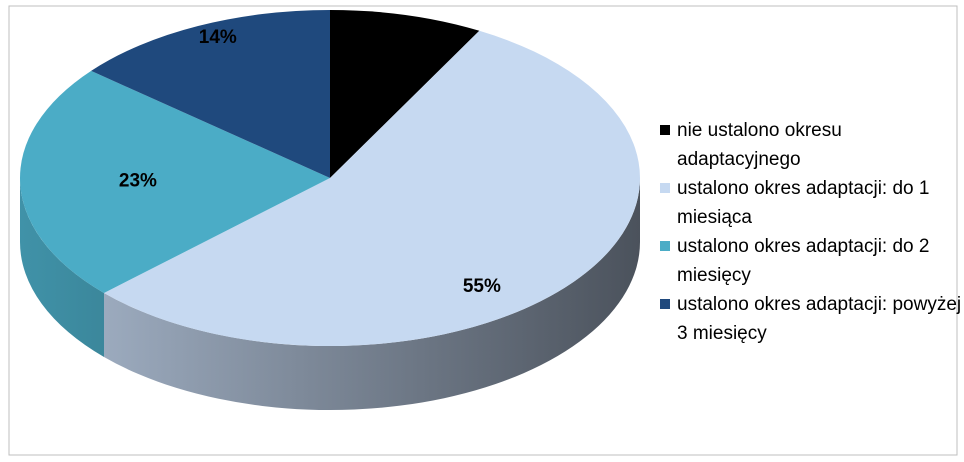 This screenshot has width=964, height=462. What do you see at coordinates (803, 261) in the screenshot?
I see `legend-label: ustalono okres adaptacji: do 2 miesięcy` at bounding box center [803, 261].